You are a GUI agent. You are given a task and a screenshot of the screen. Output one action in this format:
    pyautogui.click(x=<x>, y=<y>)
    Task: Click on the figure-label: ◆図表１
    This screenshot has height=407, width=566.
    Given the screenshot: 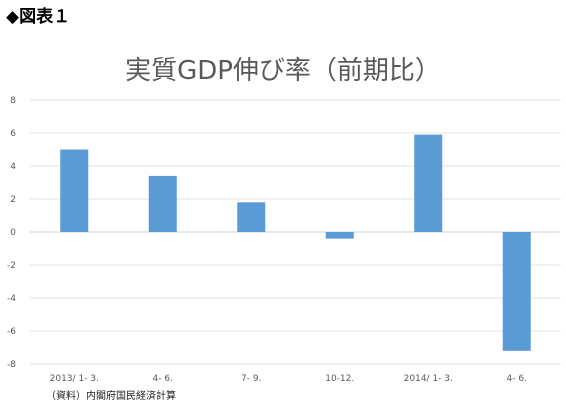 What is the action you would take?
    pyautogui.click(x=38, y=17)
    